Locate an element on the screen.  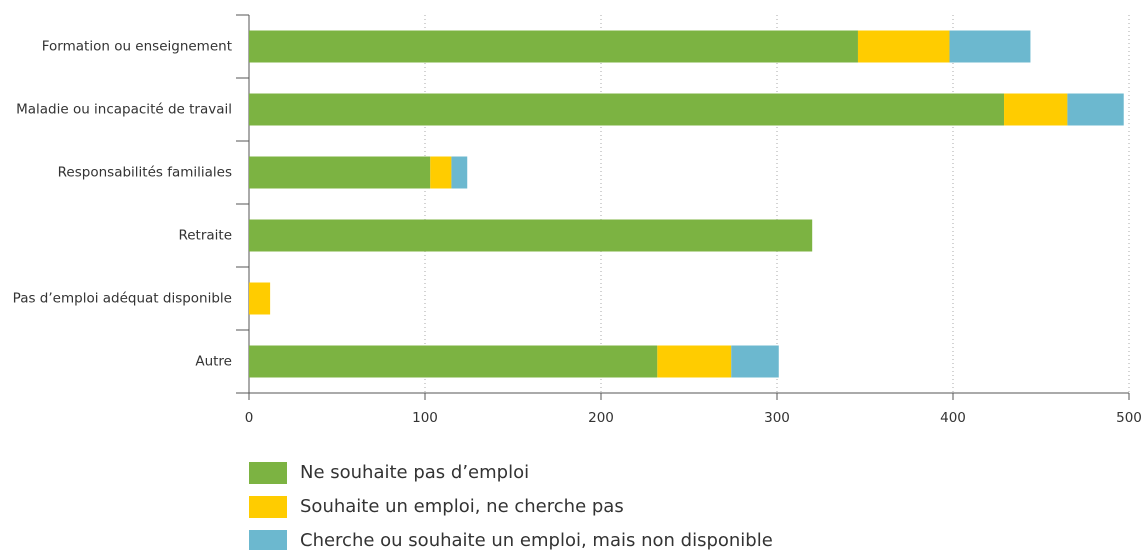
y-tick-label: Responsabilités familiales is located at coordinates (145, 173).